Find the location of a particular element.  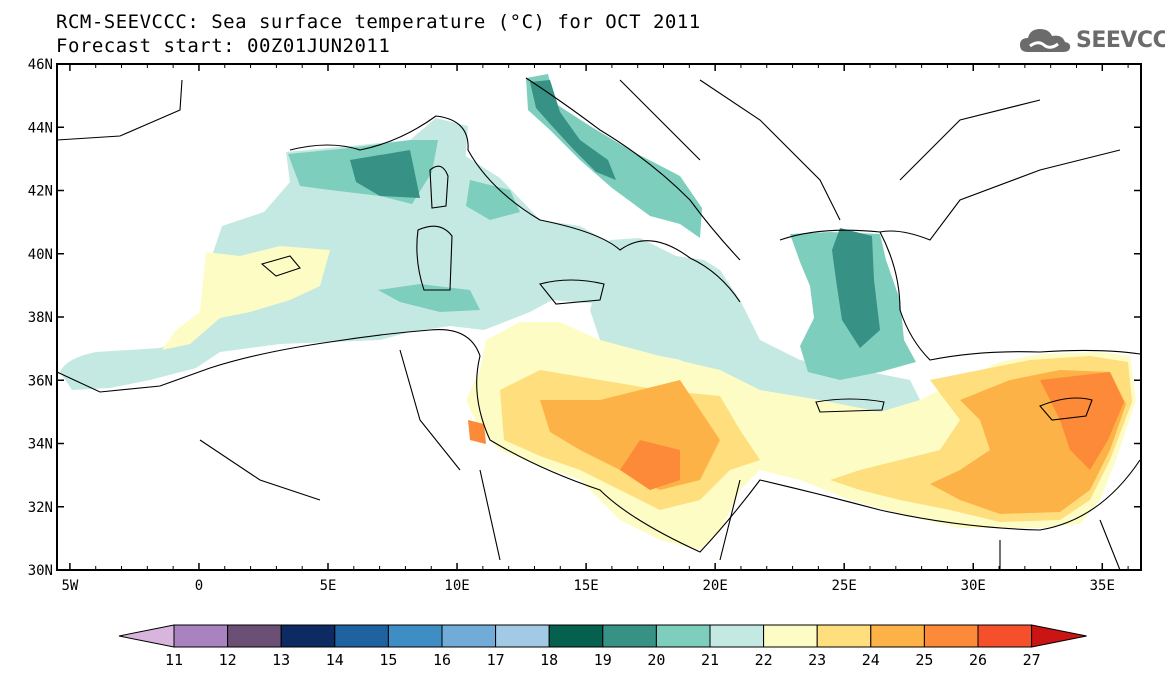

seevccc-logo: SEEVCCC is located at coordinates (1091, 40).